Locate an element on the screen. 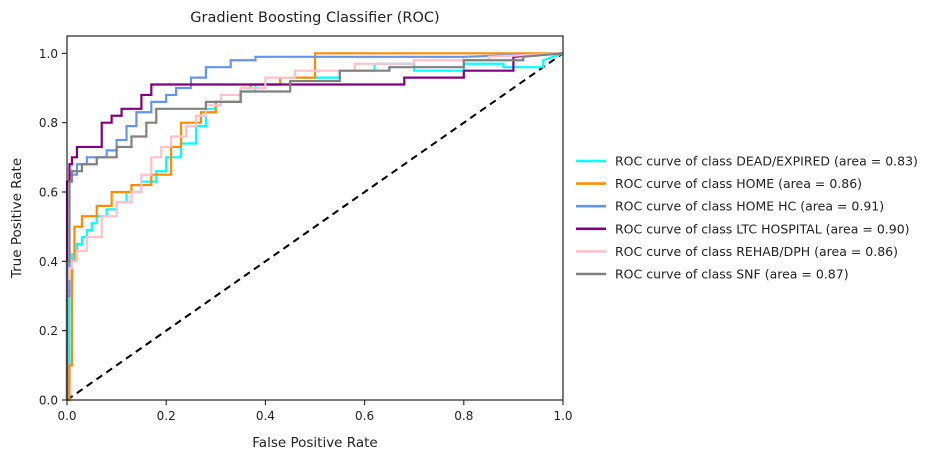 This screenshot has width=941, height=461. x-tick-label-4: 0.8 is located at coordinates (463, 416).